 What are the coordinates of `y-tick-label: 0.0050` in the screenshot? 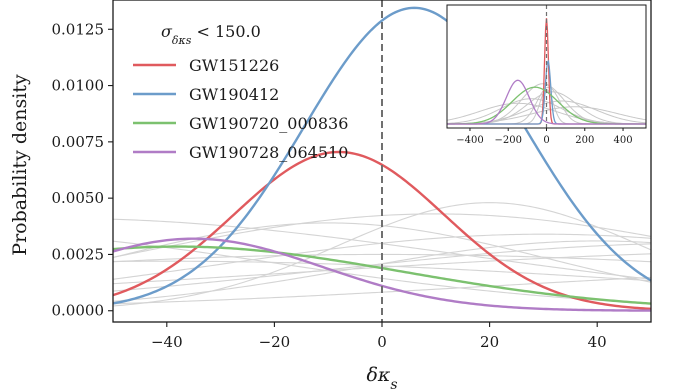 It's located at (78, 198).